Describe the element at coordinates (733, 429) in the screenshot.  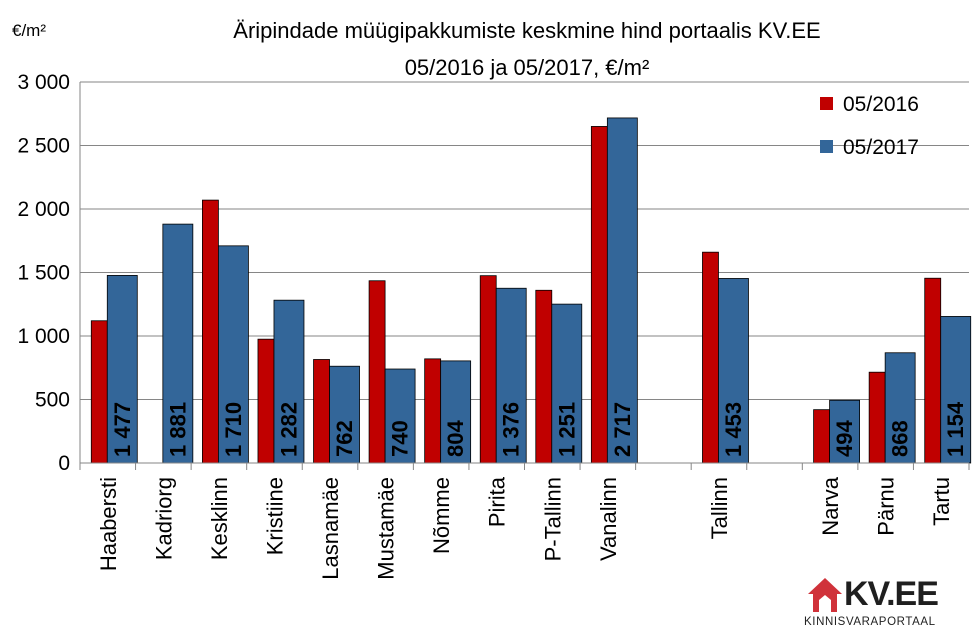
I see `data-label-2017: 1 453` at that location.